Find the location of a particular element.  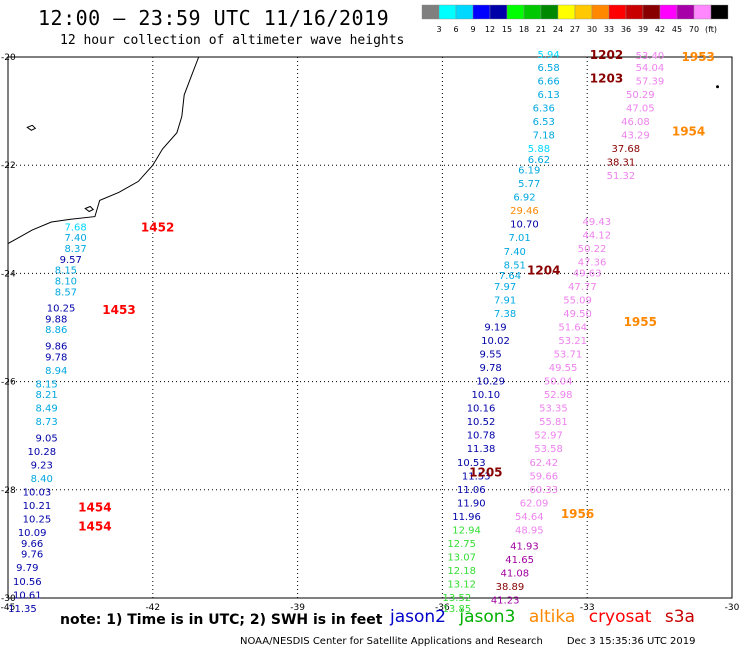

wave-height-value: 10.52 is located at coordinates (481, 422).